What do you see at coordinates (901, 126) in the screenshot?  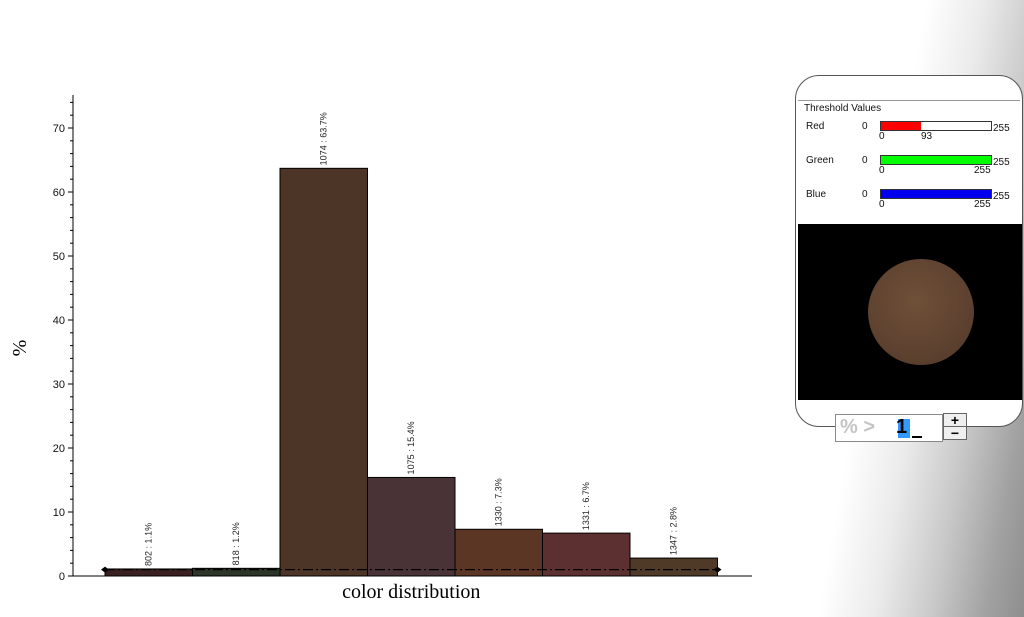 I see `threshold-red-fill` at bounding box center [901, 126].